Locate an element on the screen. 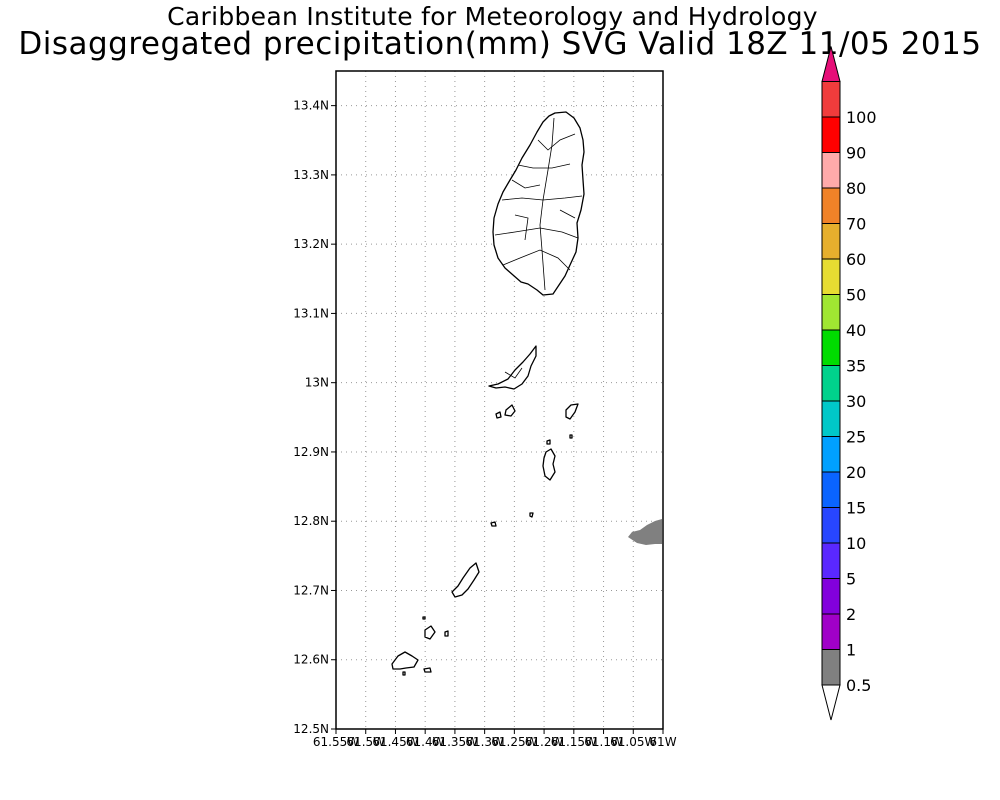  colorbar-label: 60 is located at coordinates (856, 259).